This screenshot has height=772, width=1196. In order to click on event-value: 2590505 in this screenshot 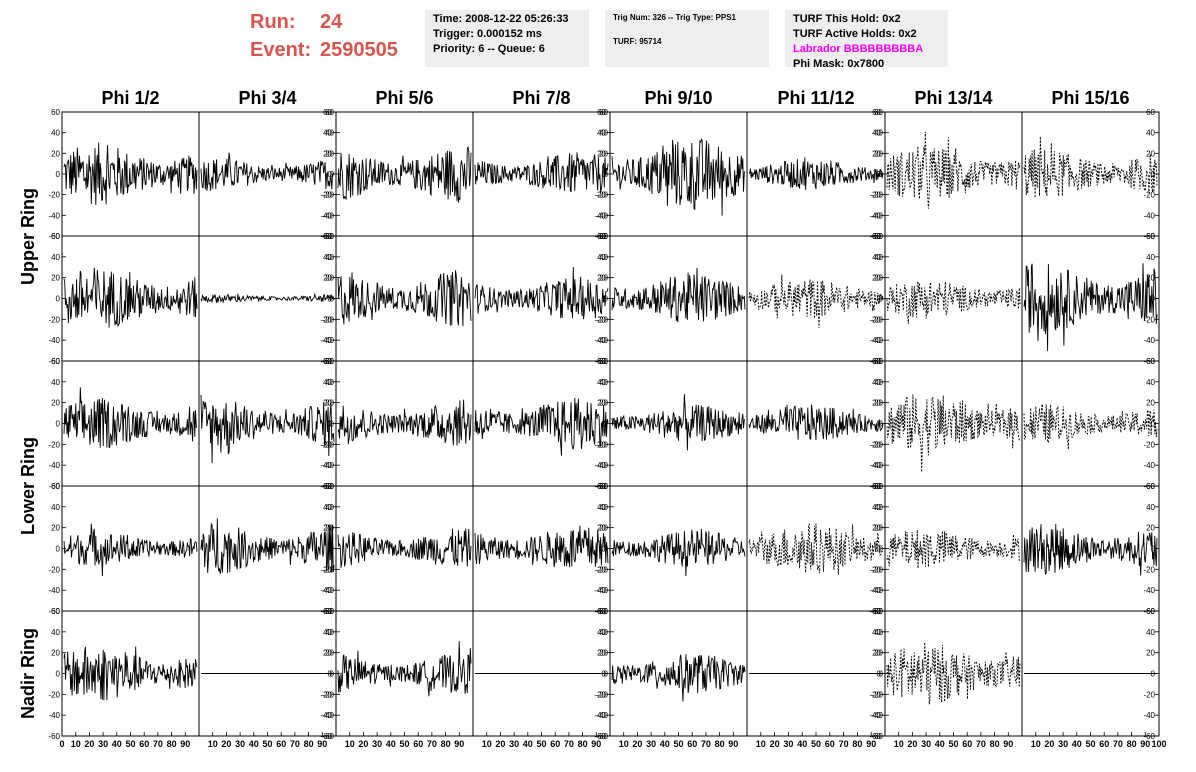, I will do `click(359, 50)`.